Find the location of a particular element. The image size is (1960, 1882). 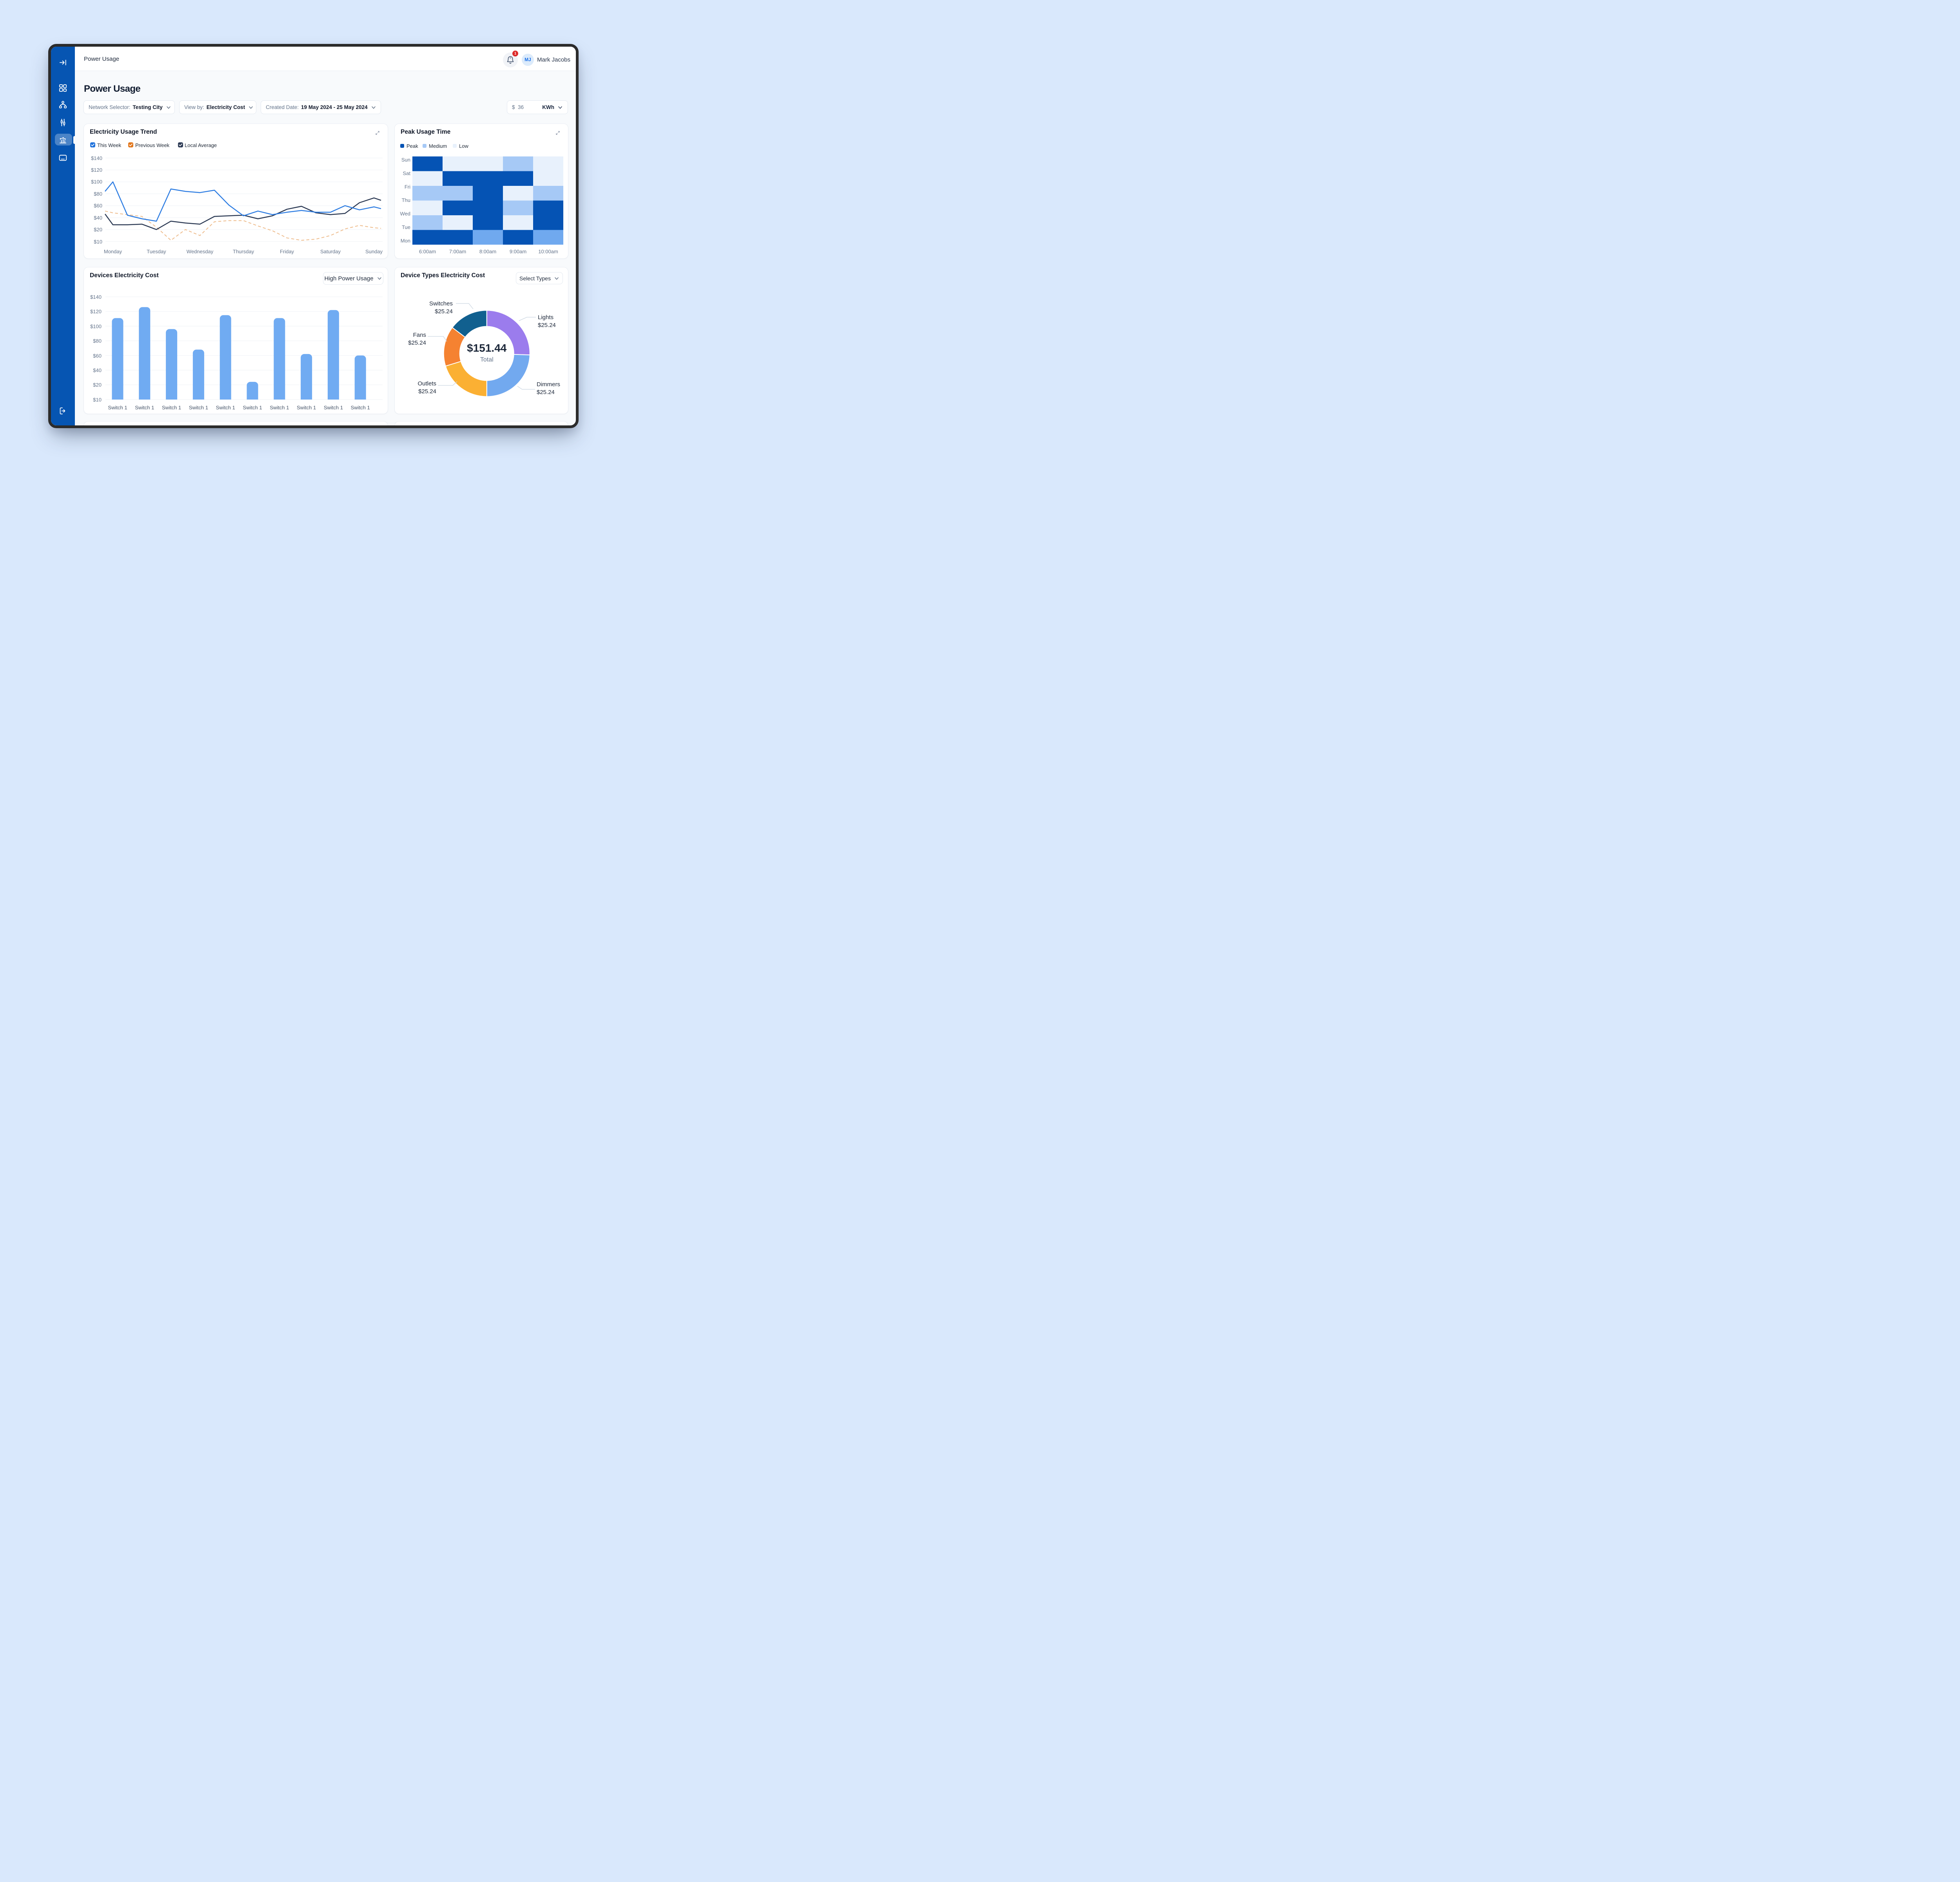

svg-text: Friday is located at coordinates (287, 251).